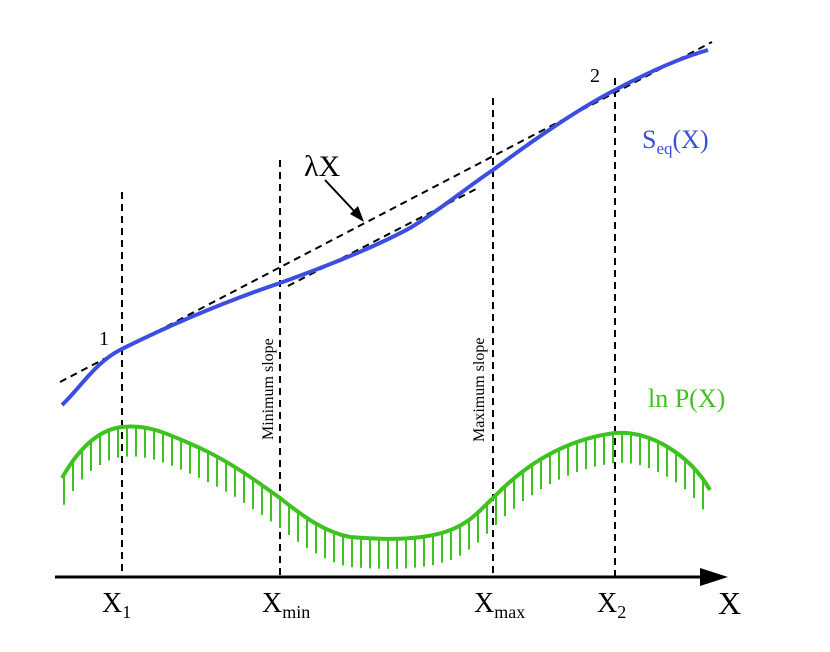  I want to click on tick-label-x1: X1, so click(116, 605).